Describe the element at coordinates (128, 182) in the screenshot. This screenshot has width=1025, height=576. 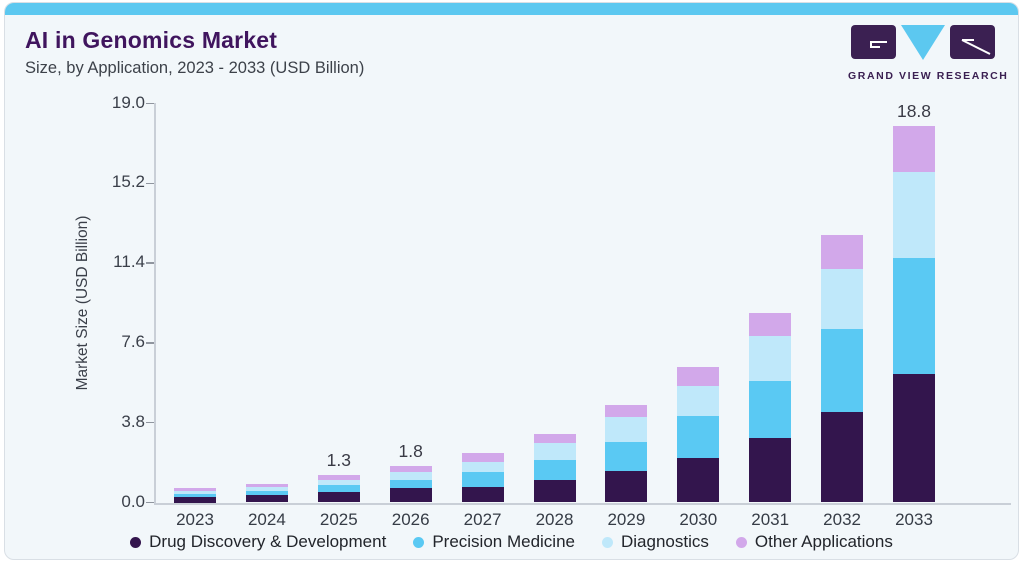
I see `y-tick-label: 15.2` at that location.